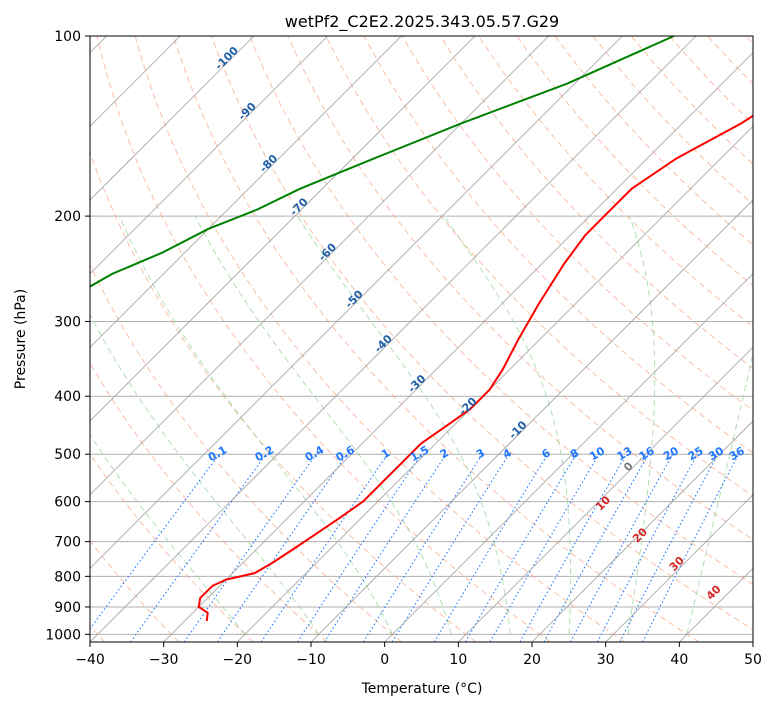  Describe the element at coordinates (422, 22) in the screenshot. I see `chart-title: wetPf2_C2E2.2025.343.05.57.G29` at that location.